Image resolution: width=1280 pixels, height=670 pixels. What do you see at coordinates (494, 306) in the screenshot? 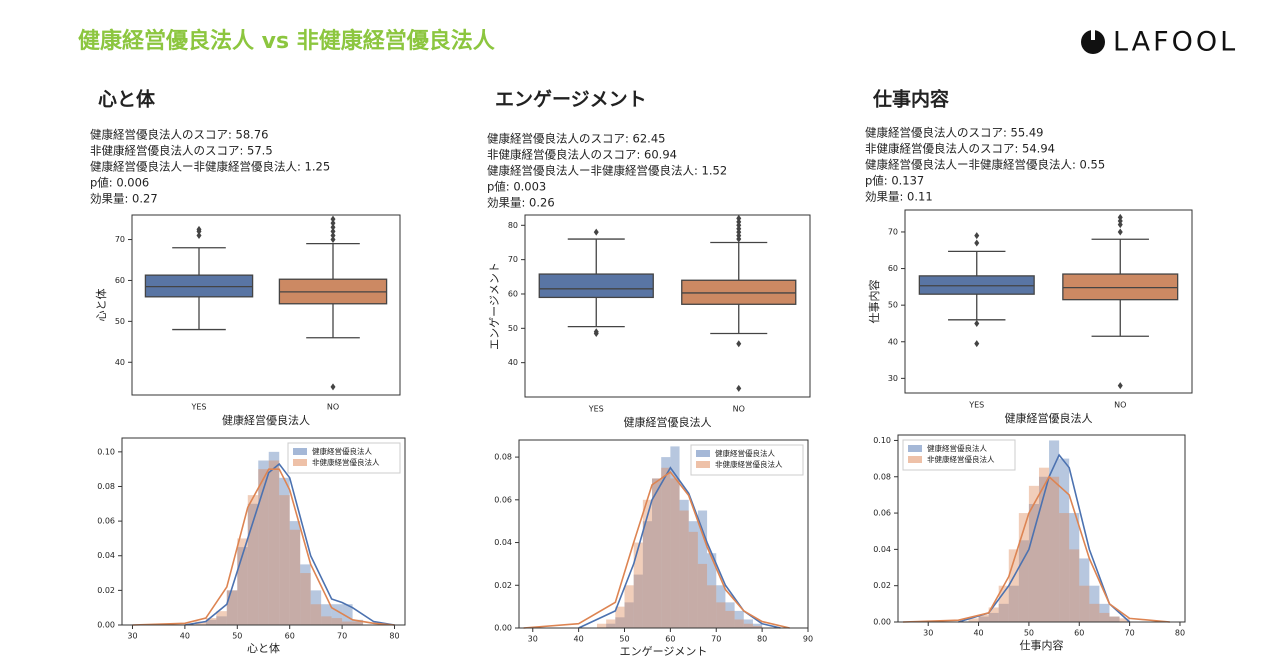
I see `y-axis-label: エンゲージメント` at bounding box center [494, 306].